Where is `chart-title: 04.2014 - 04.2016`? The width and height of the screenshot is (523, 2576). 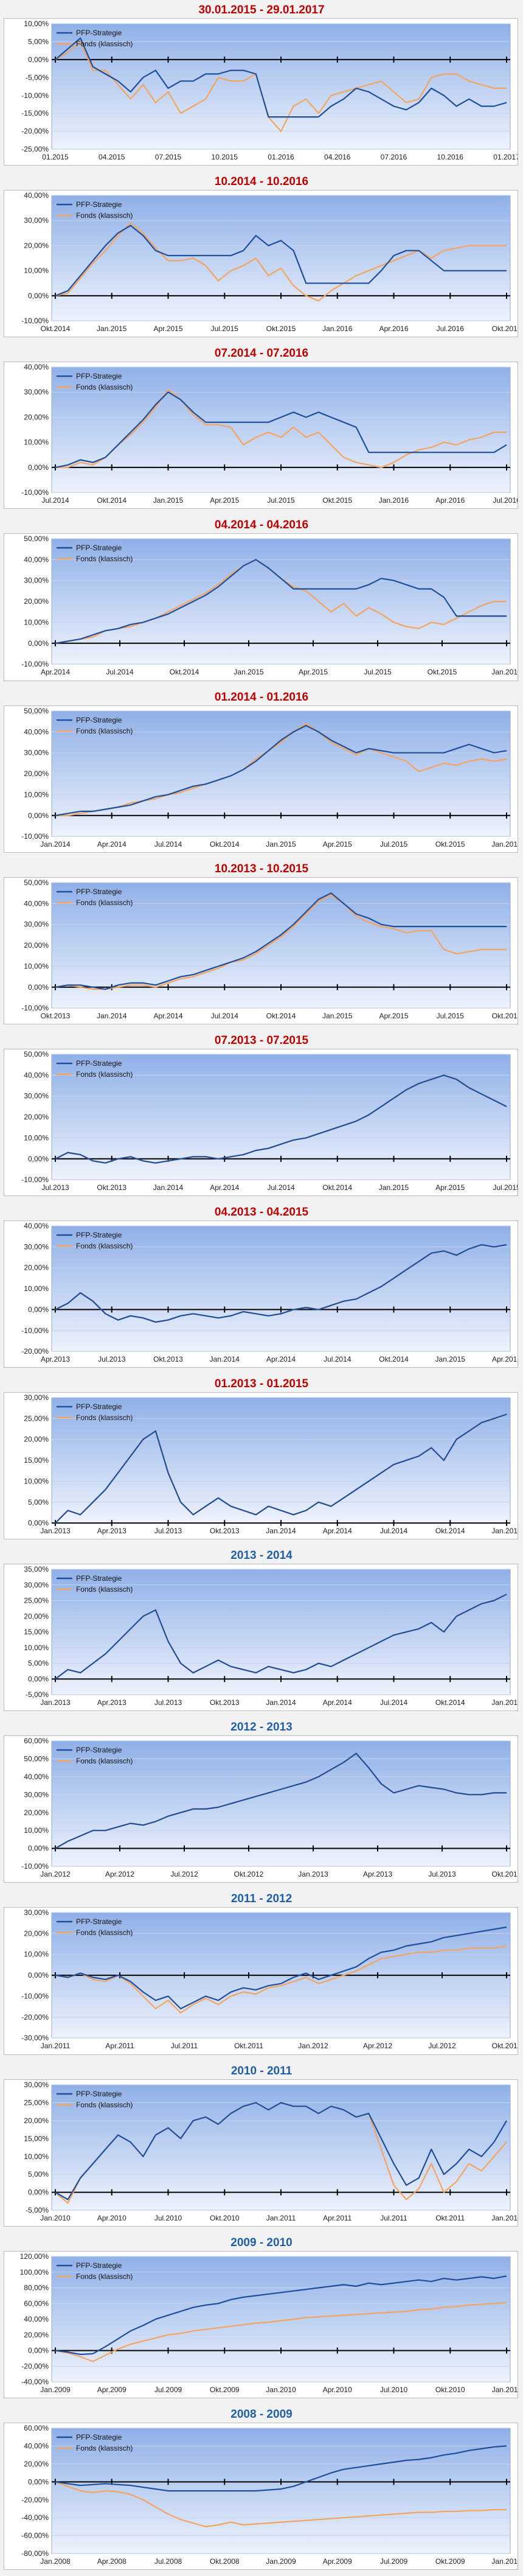 chart-title: 04.2014 - 04.2016 is located at coordinates (261, 525).